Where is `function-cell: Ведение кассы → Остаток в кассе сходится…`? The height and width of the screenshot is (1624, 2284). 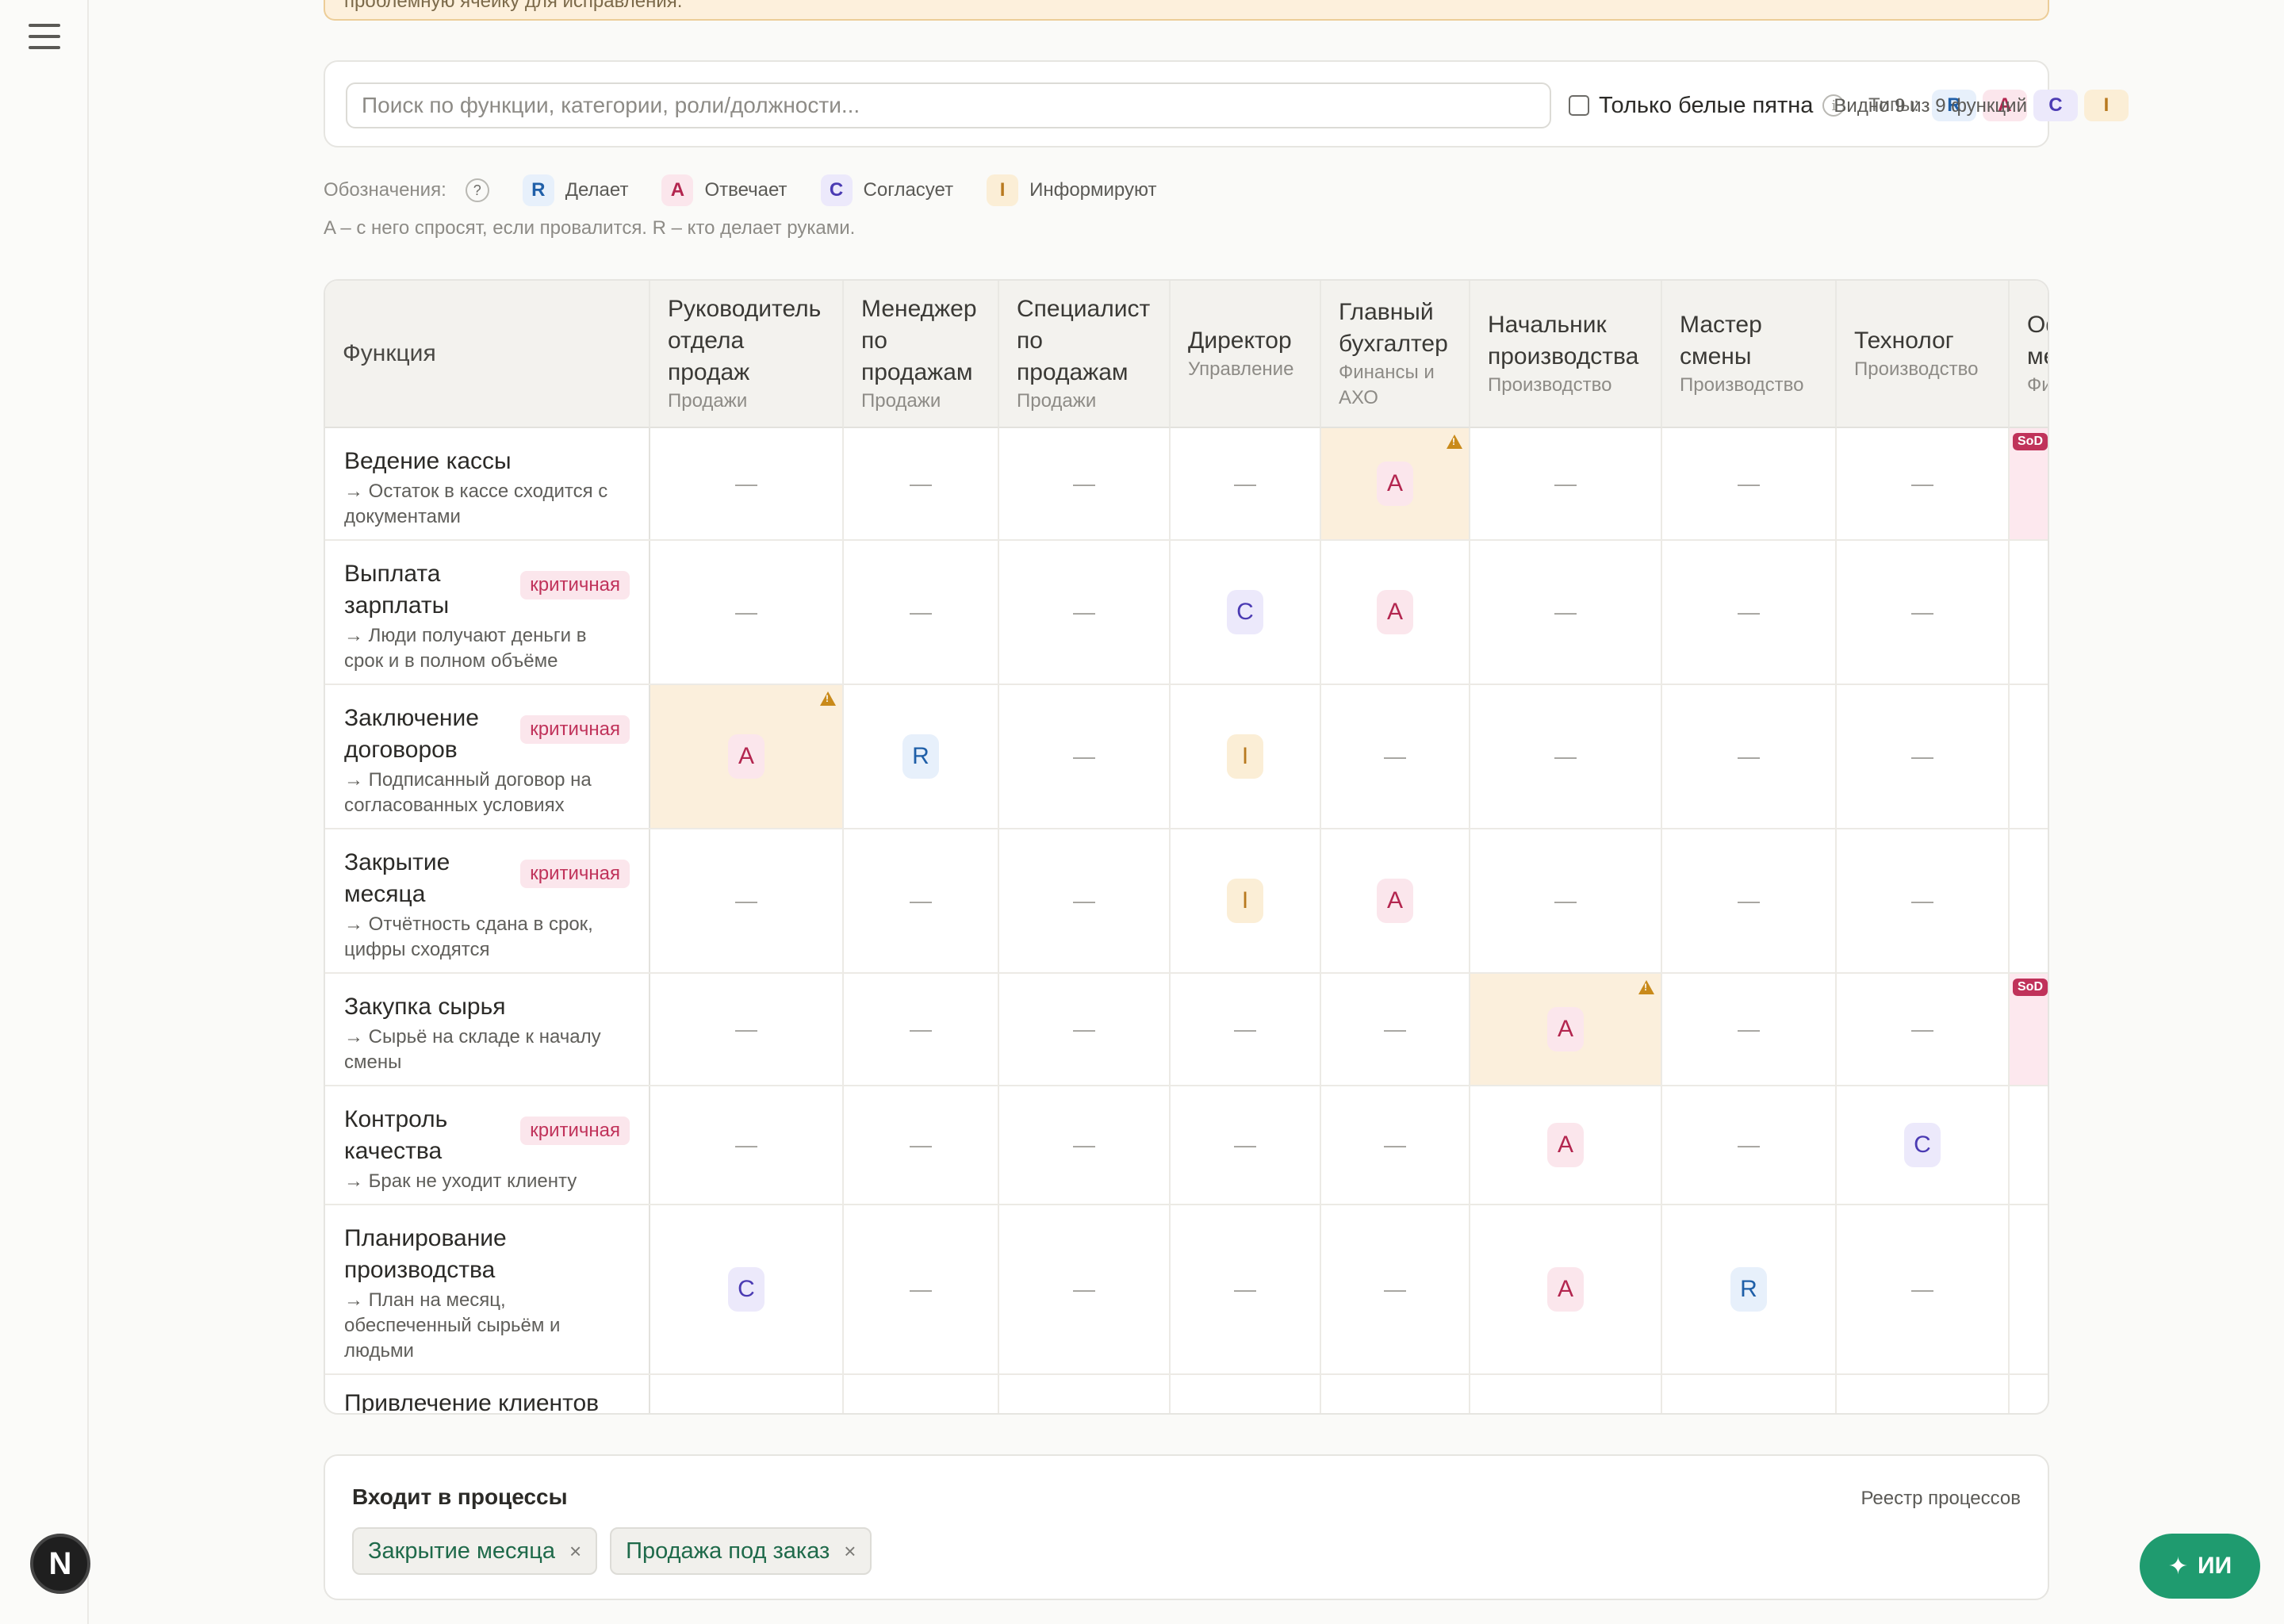 function-cell: Ведение кассы → Остаток в кассе сходится… is located at coordinates (487, 484).